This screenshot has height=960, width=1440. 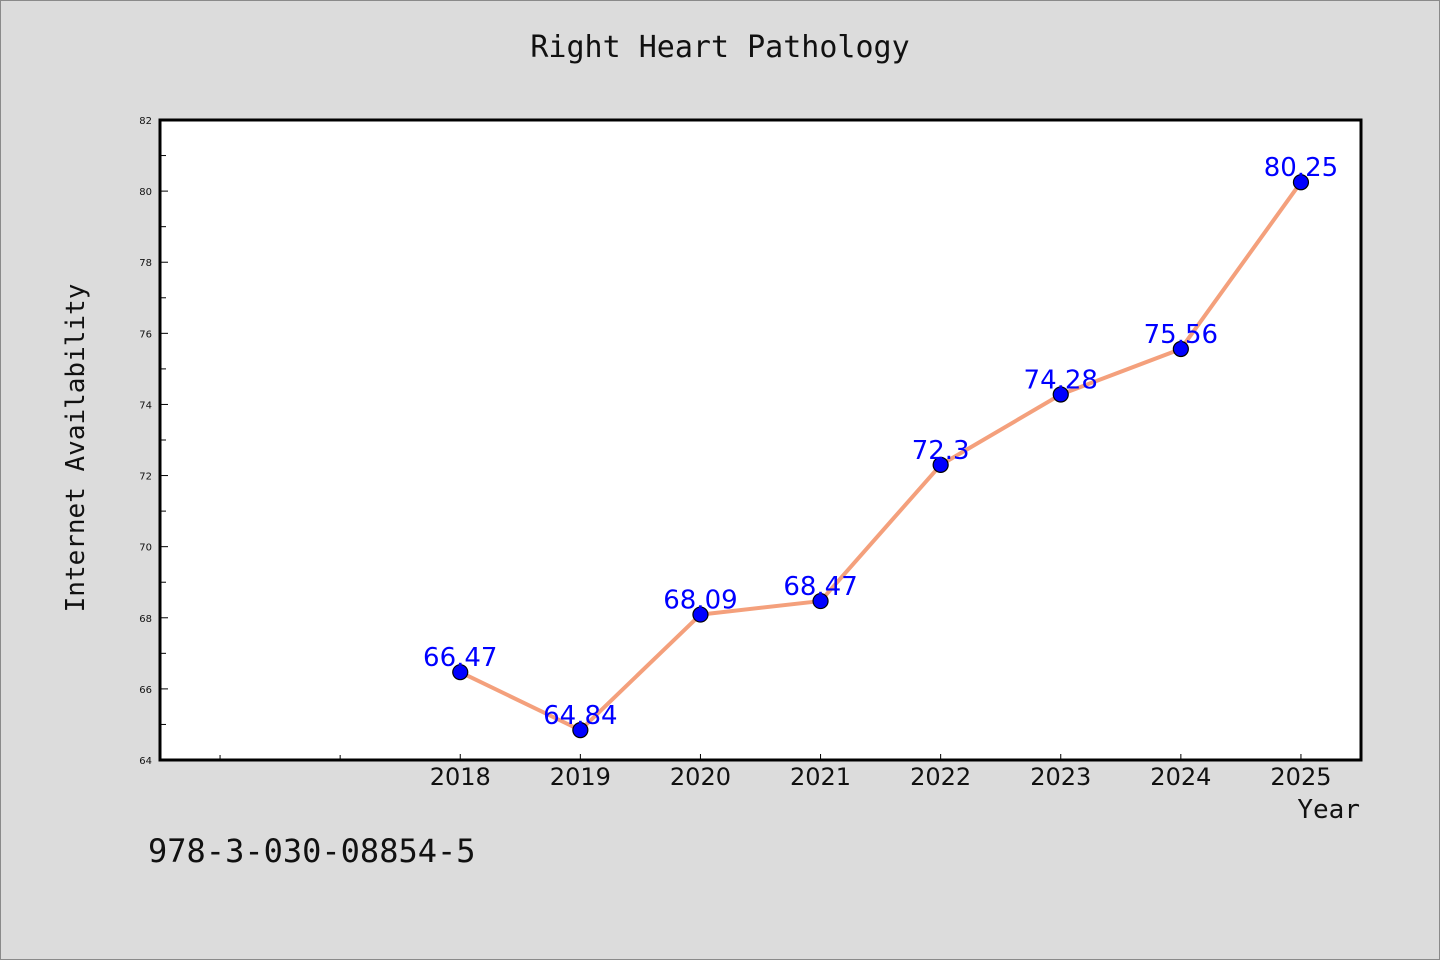 What do you see at coordinates (145, 690) in the screenshot?
I see `y-tick-label: 66` at bounding box center [145, 690].